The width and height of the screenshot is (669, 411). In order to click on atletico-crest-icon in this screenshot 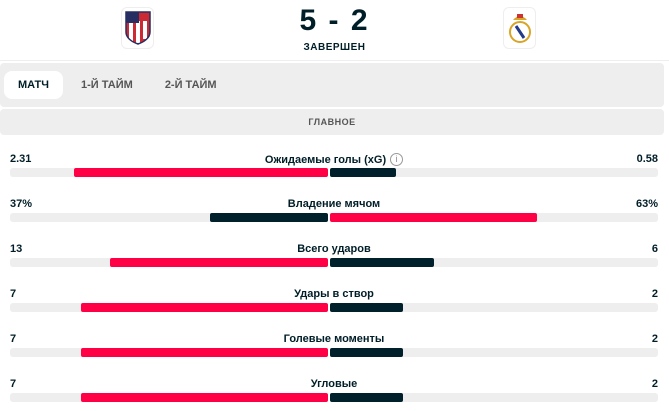, I will do `click(137, 28)`.